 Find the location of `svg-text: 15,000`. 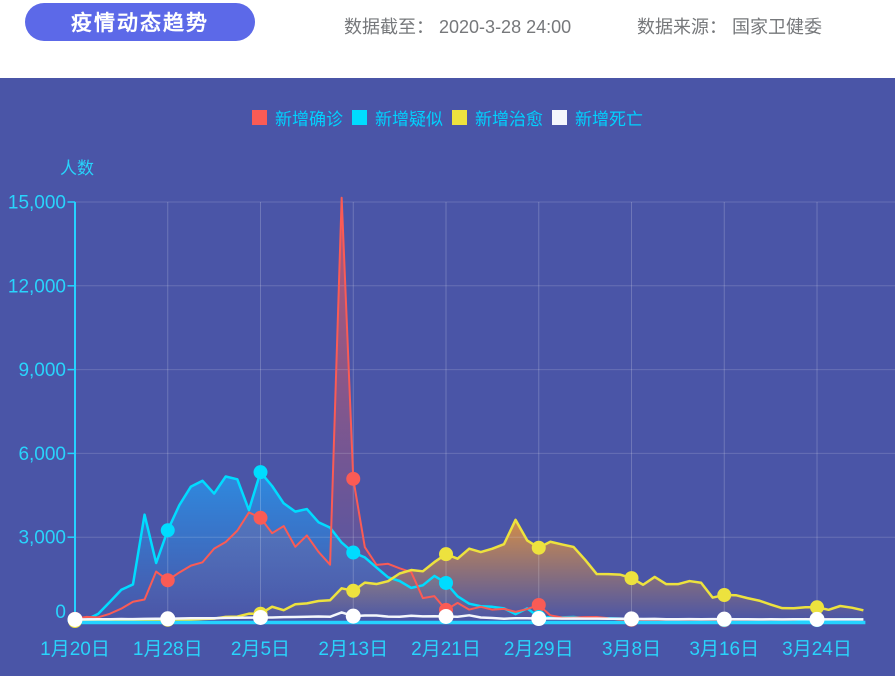

svg-text: 15,000 is located at coordinates (37, 203).